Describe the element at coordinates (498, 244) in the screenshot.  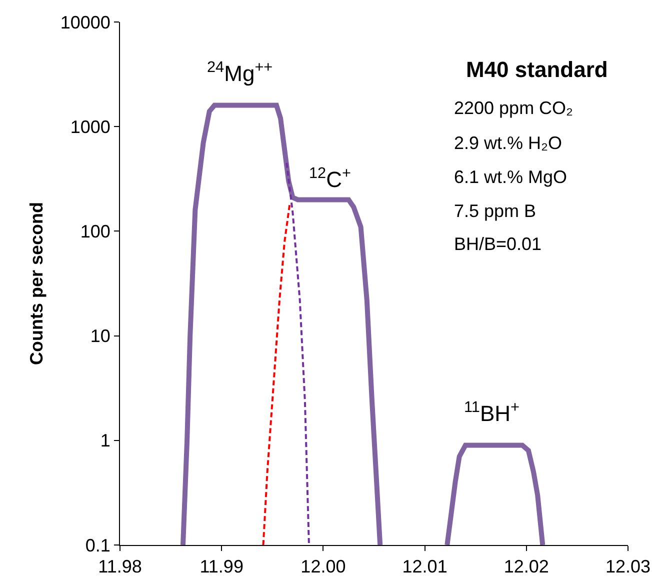
I see `annotation: BH/B=0.01` at that location.